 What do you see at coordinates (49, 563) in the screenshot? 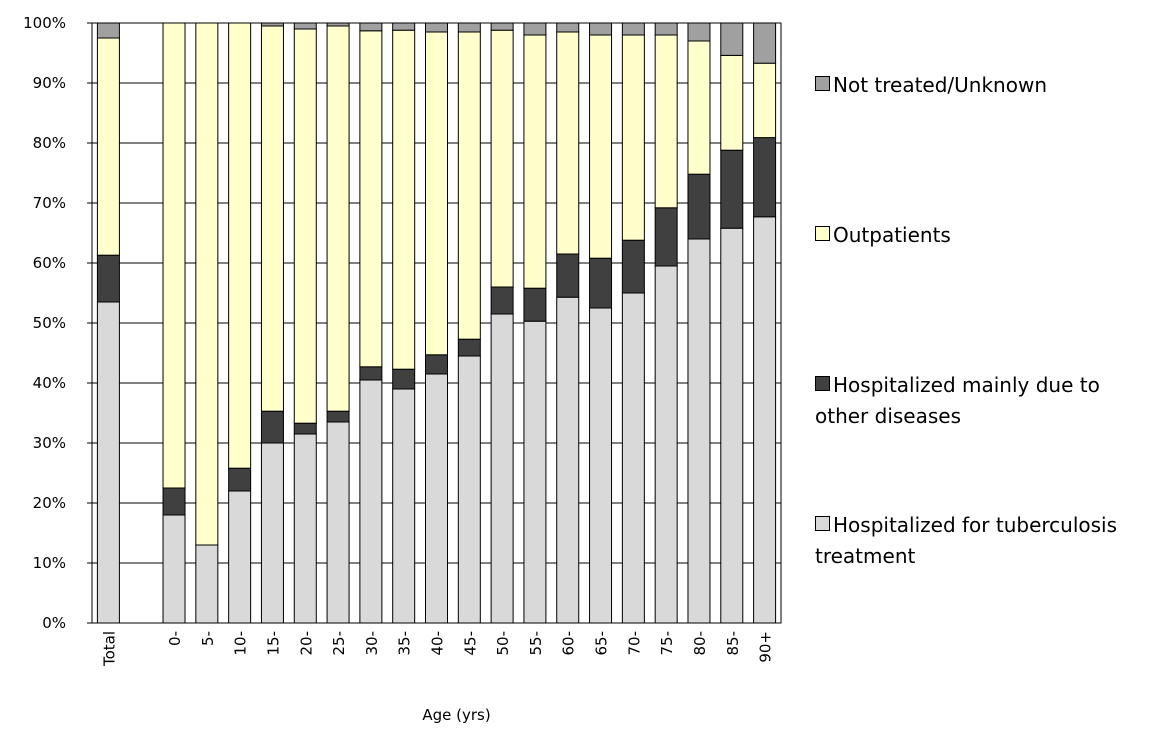
I see `y-tick-label: 10%` at bounding box center [49, 563].